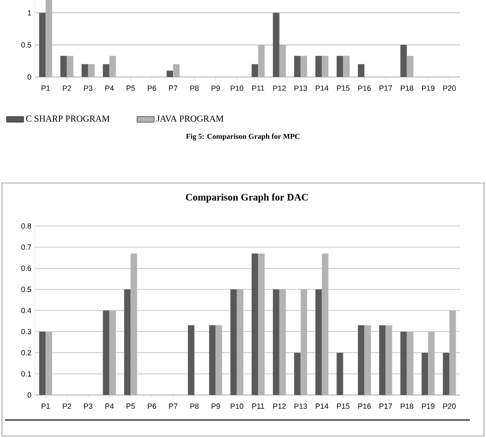 The height and width of the screenshot is (438, 486). Describe the element at coordinates (190, 119) in the screenshot. I see `legend-label: JAVA PROGRAM` at that location.